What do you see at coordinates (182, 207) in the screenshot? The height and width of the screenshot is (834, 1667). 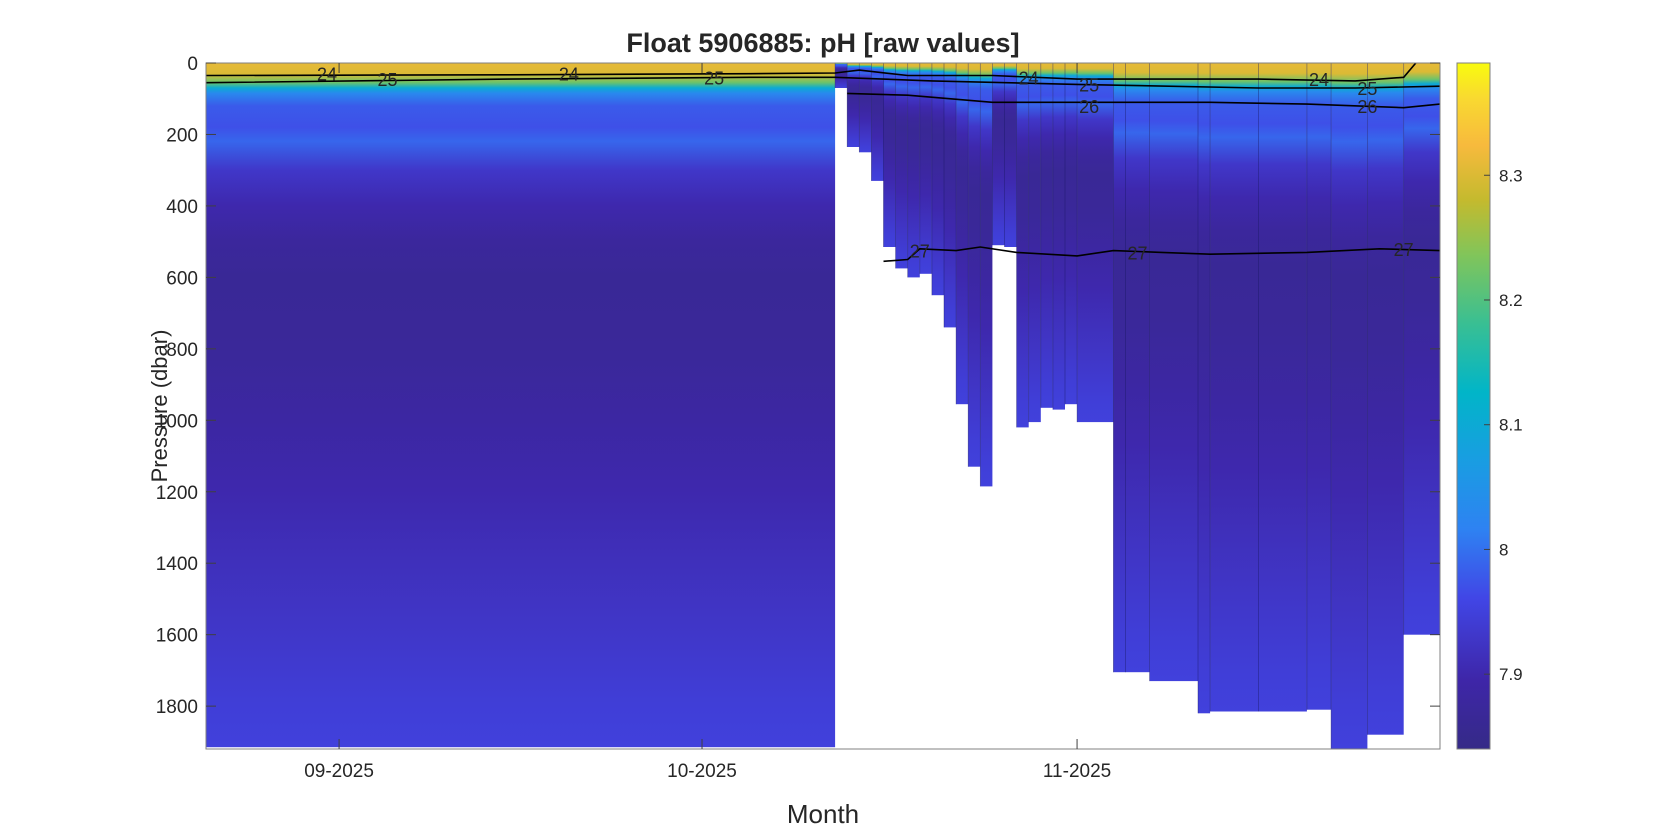 I see `y-tick-label: 400` at bounding box center [182, 207].